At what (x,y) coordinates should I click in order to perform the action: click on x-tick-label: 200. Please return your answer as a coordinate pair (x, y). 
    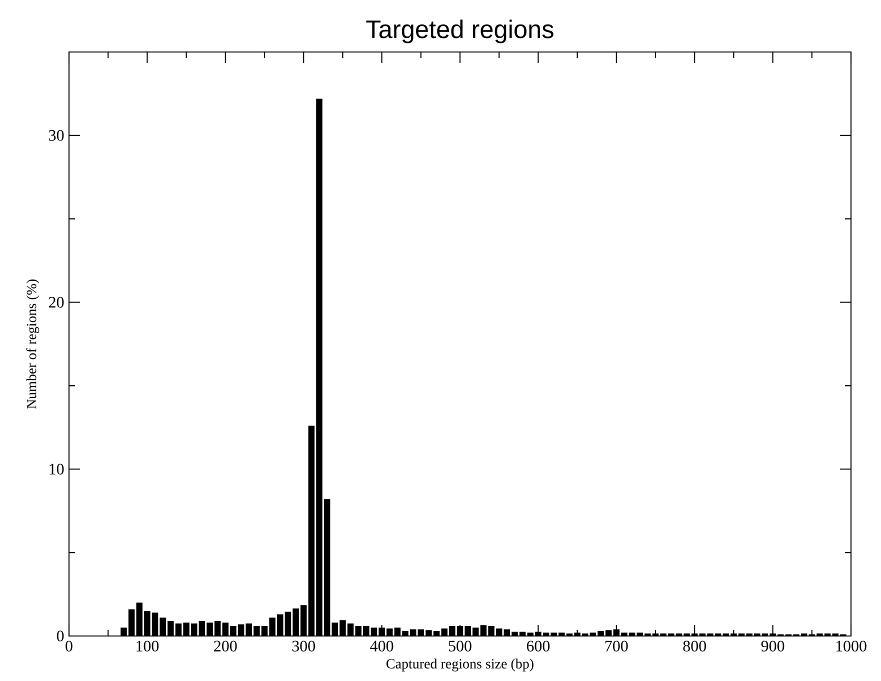
    Looking at the image, I should click on (225, 646).